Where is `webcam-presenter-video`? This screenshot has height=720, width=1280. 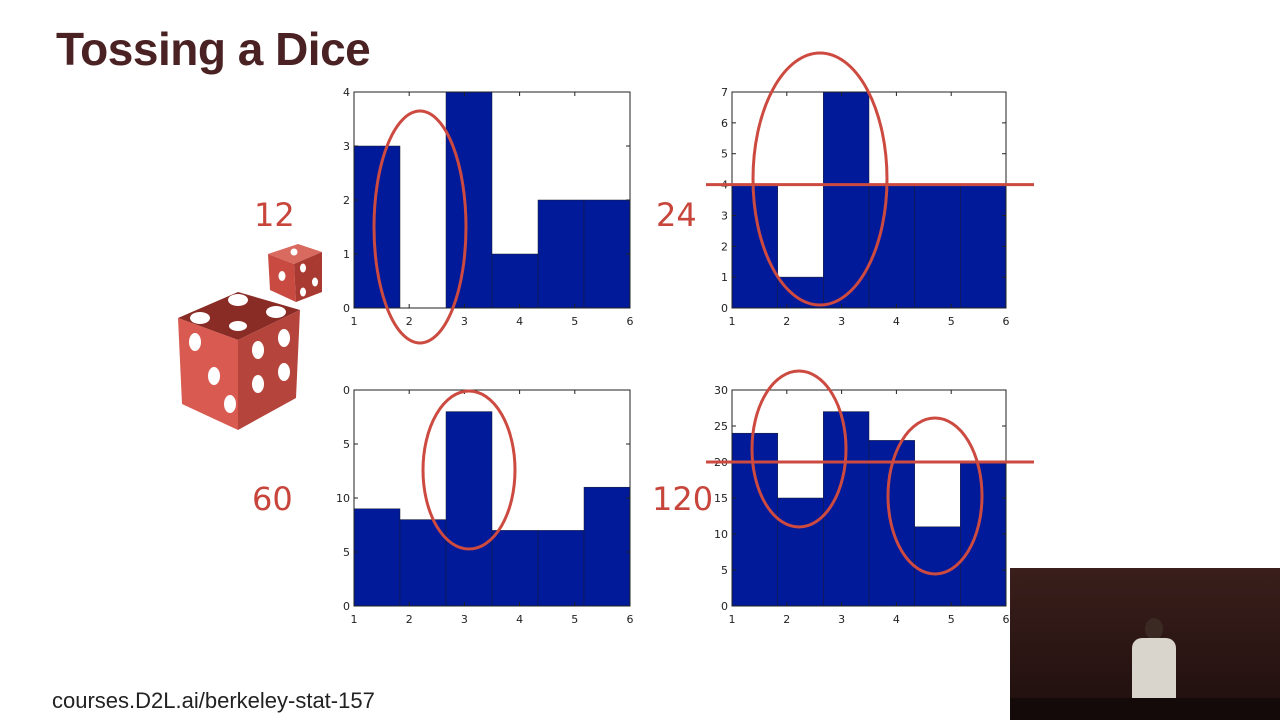
webcam-presenter-video is located at coordinates (1145, 644).